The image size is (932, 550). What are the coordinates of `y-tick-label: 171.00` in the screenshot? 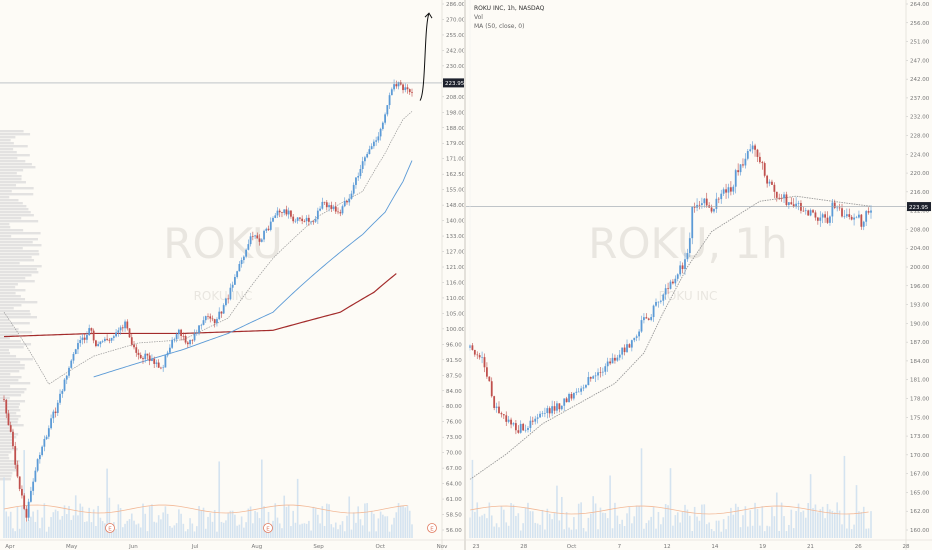 It's located at (456, 160).